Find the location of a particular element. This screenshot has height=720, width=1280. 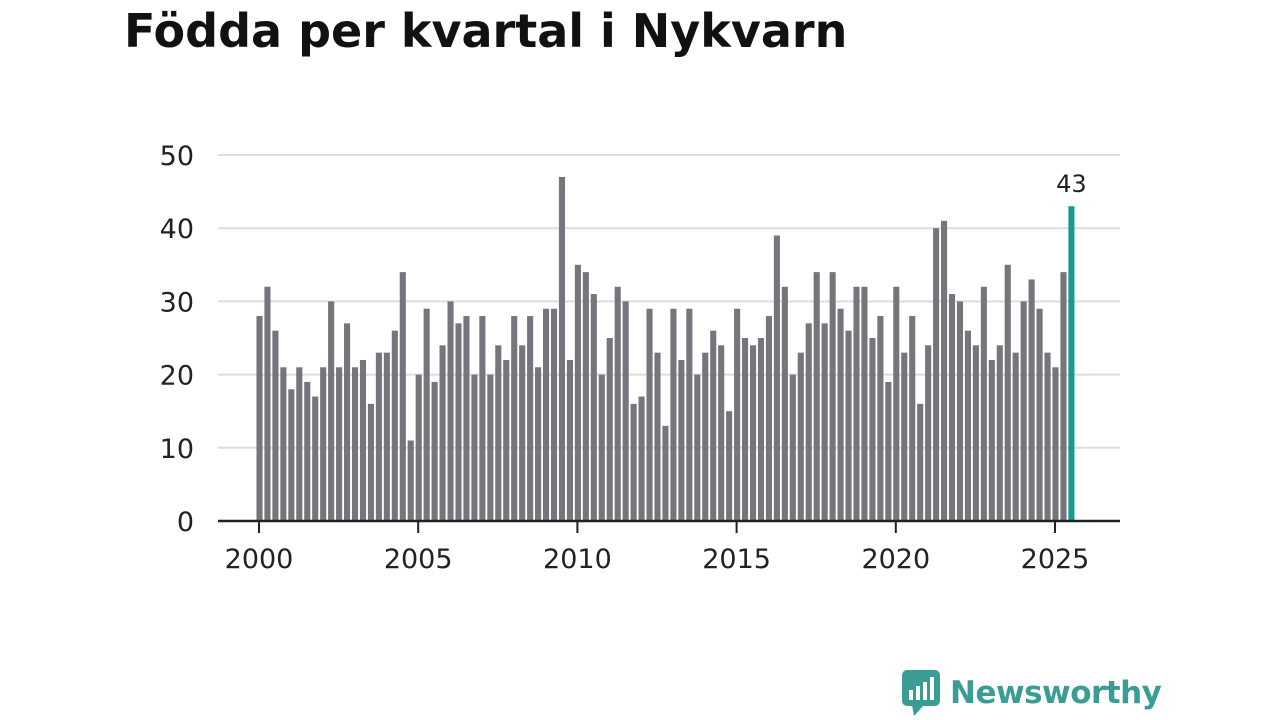

chart-bubble-icon is located at coordinates (921, 693).